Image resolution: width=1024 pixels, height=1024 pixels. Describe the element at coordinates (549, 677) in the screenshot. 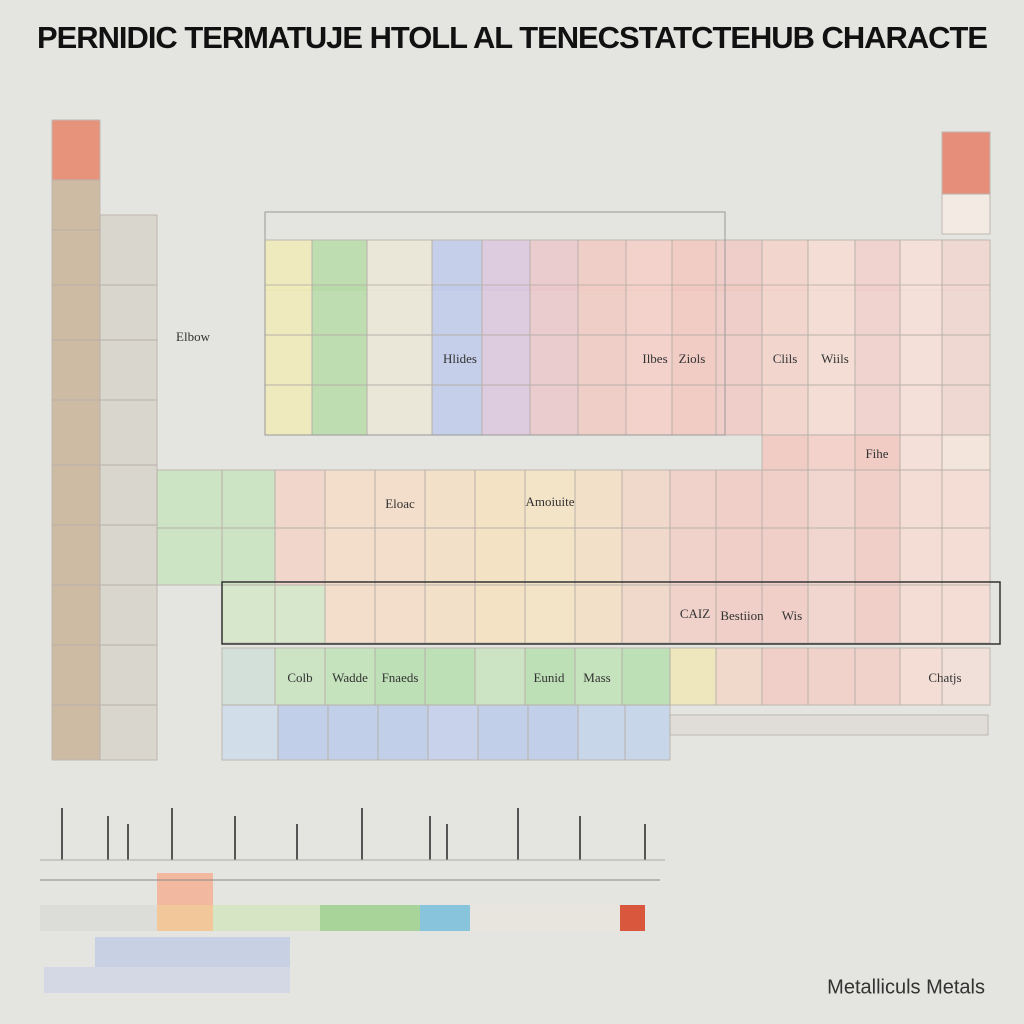

I see `cell-label: Eunid` at that location.